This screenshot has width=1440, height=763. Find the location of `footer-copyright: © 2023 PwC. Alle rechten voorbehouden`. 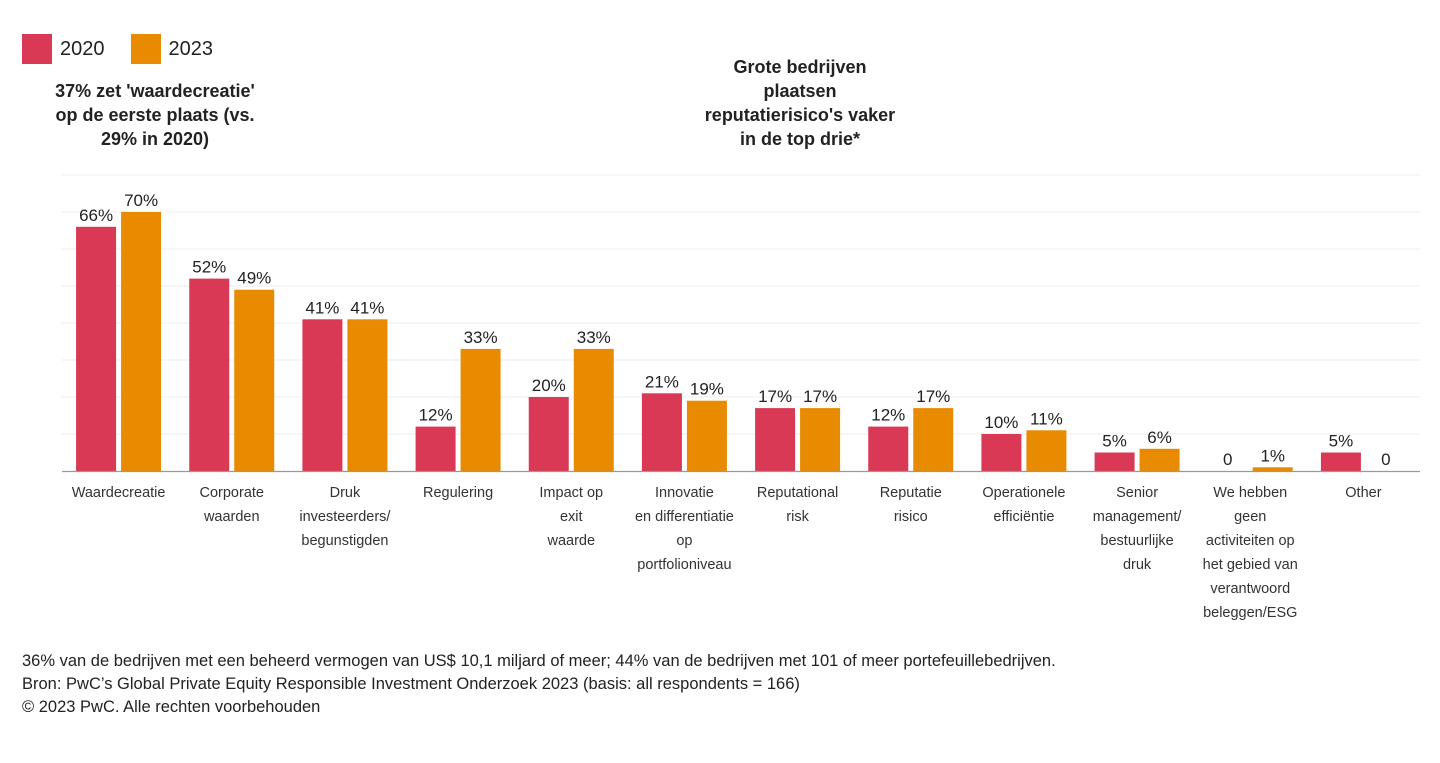

footer-copyright: © 2023 PwC. Alle rechten voorbehouden is located at coordinates (171, 707).